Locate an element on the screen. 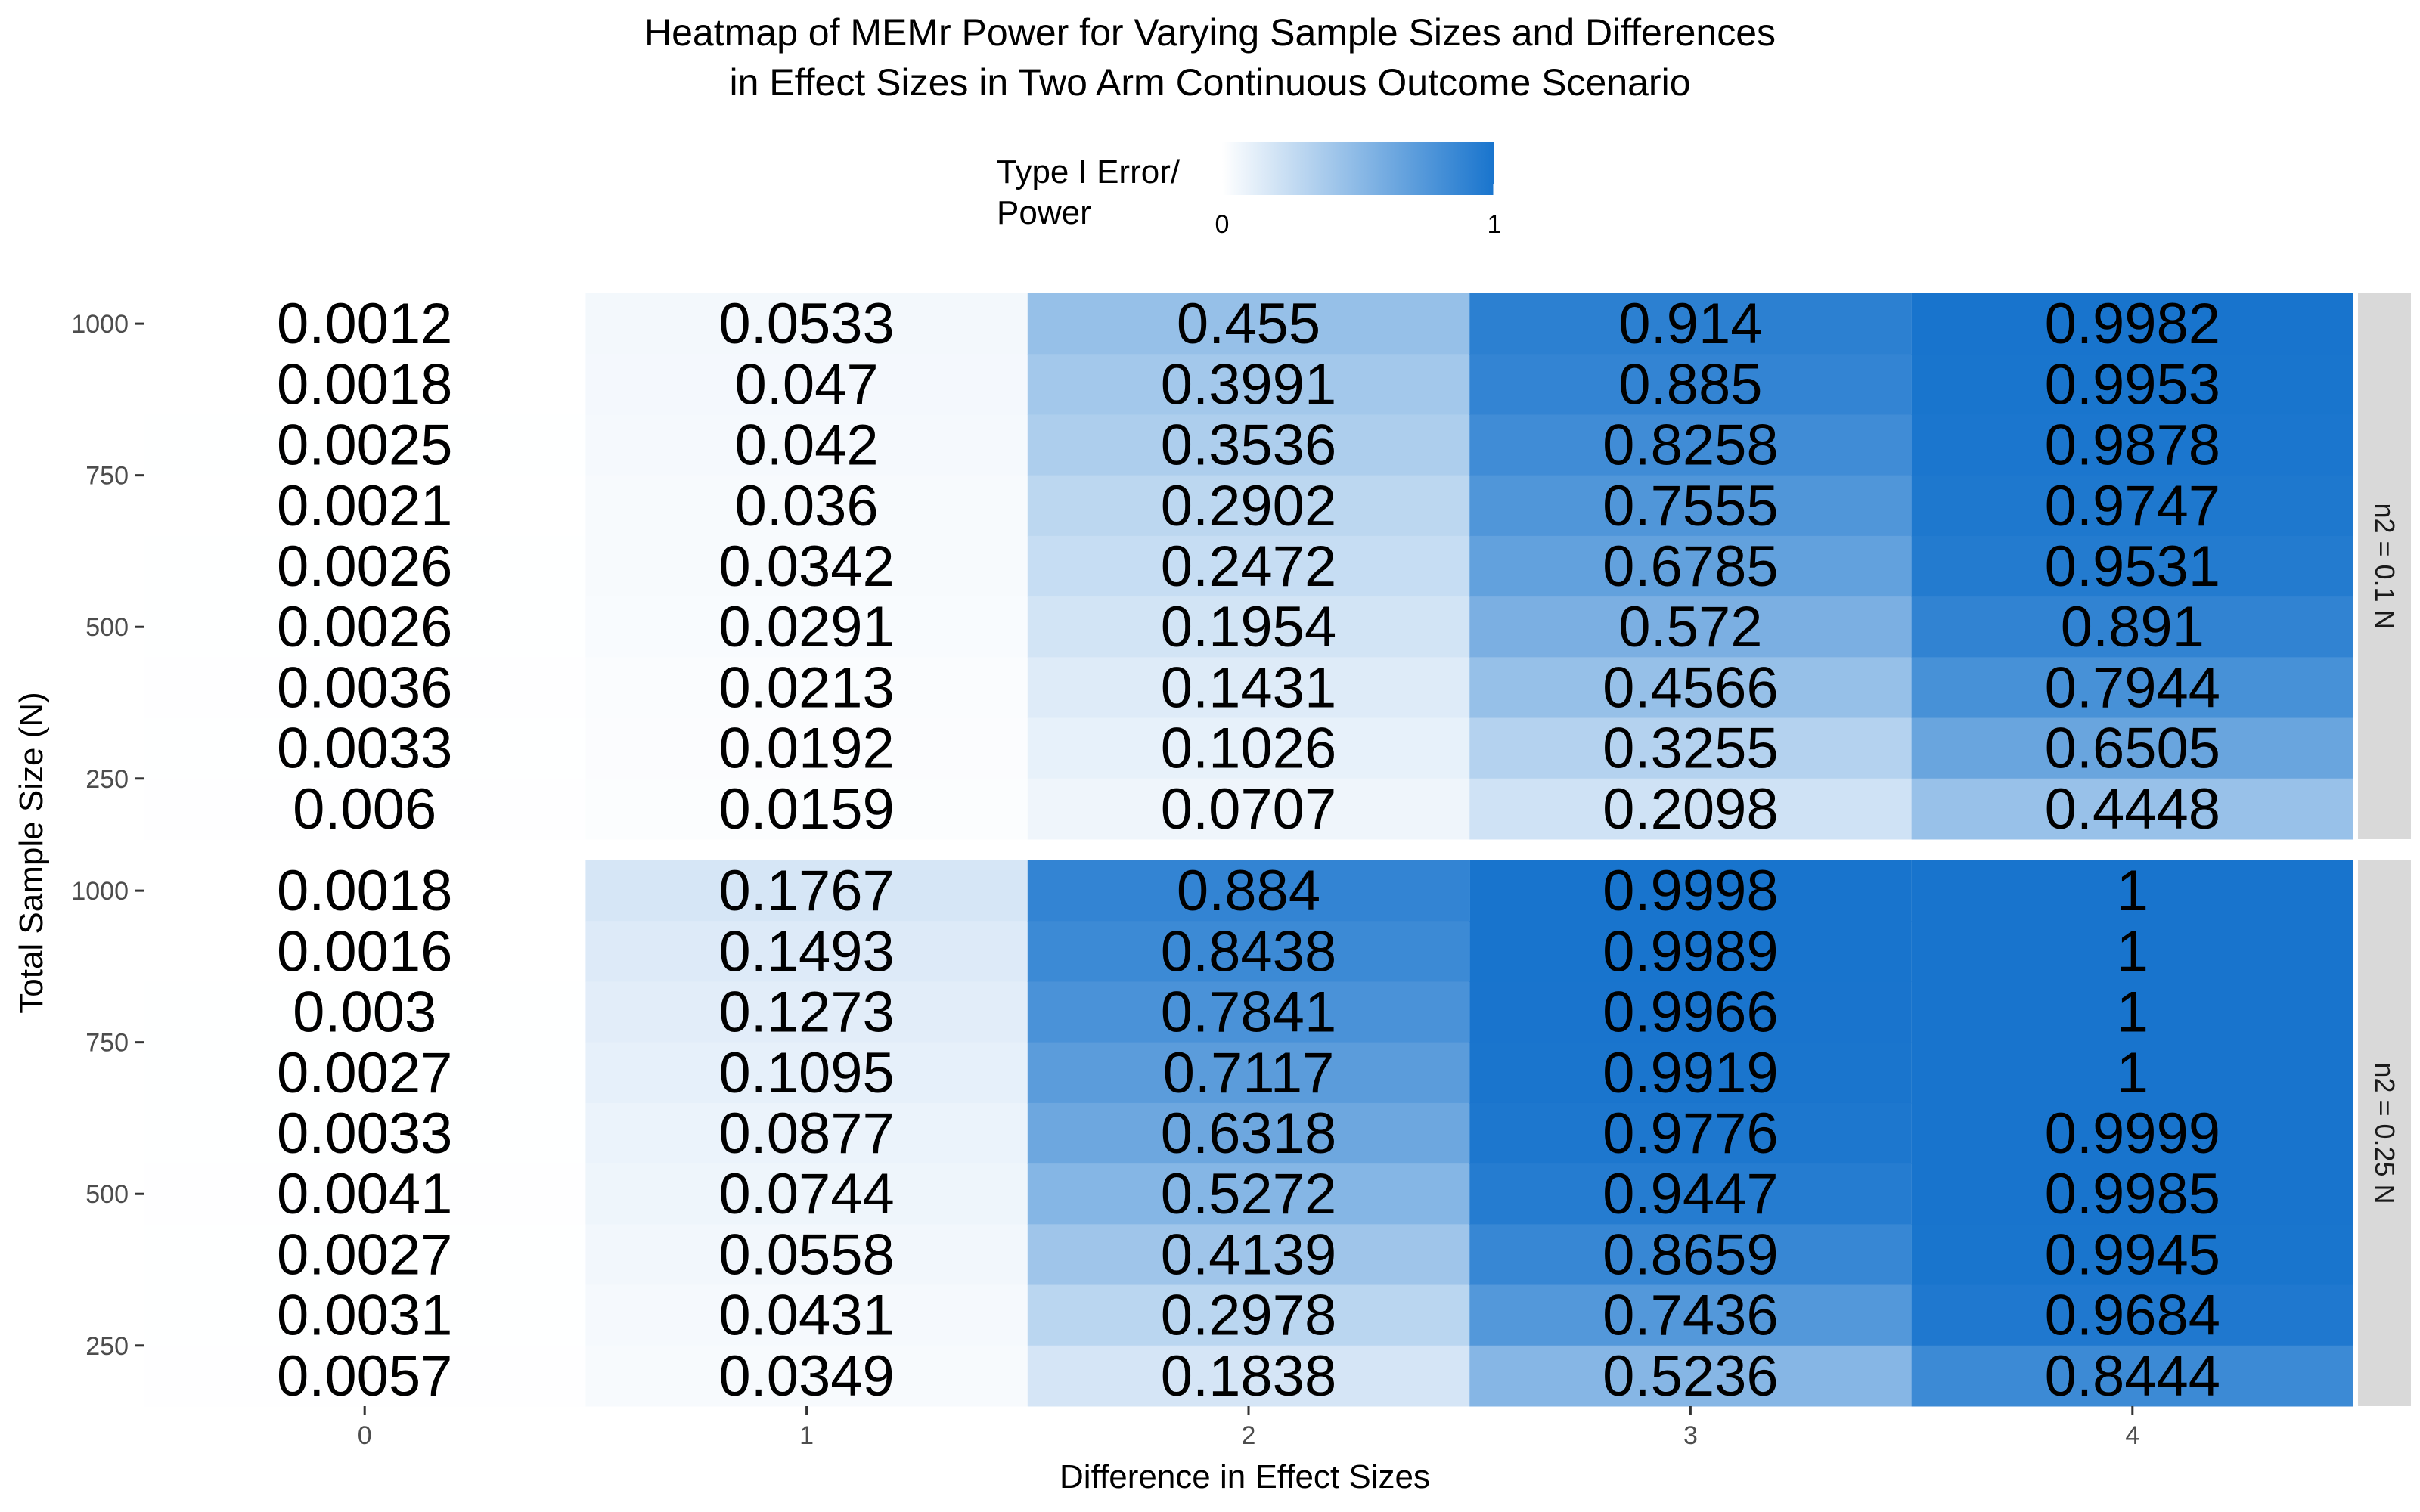  legend-title-line-1: Type I Error/ is located at coordinates (1089, 172).